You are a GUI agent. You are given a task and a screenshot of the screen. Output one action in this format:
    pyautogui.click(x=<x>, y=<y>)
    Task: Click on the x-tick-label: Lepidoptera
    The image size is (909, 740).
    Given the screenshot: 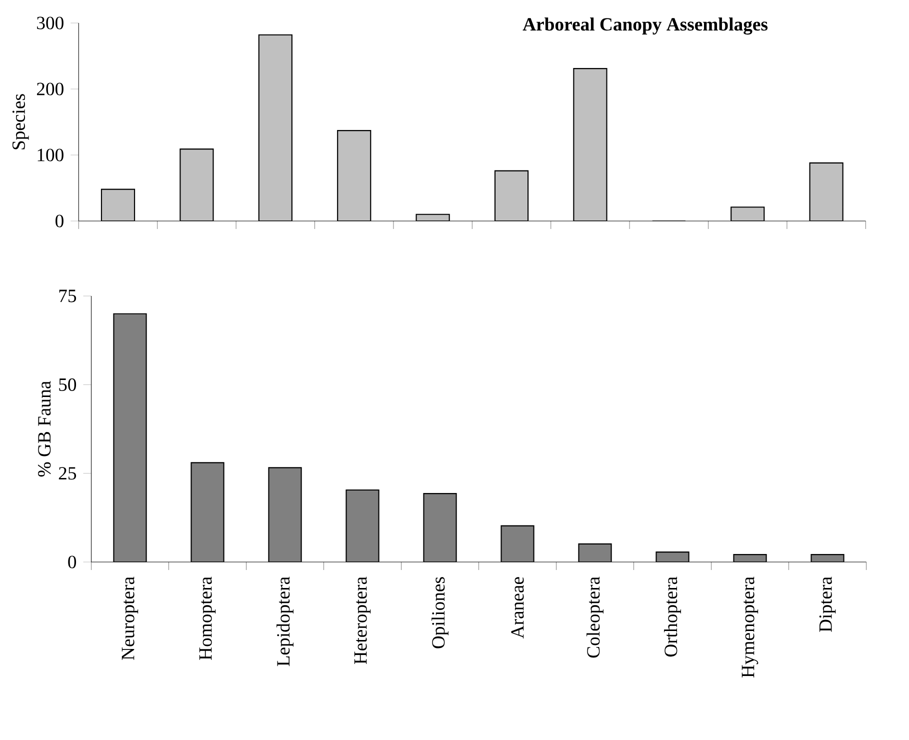 What is the action you would take?
    pyautogui.click(x=285, y=621)
    